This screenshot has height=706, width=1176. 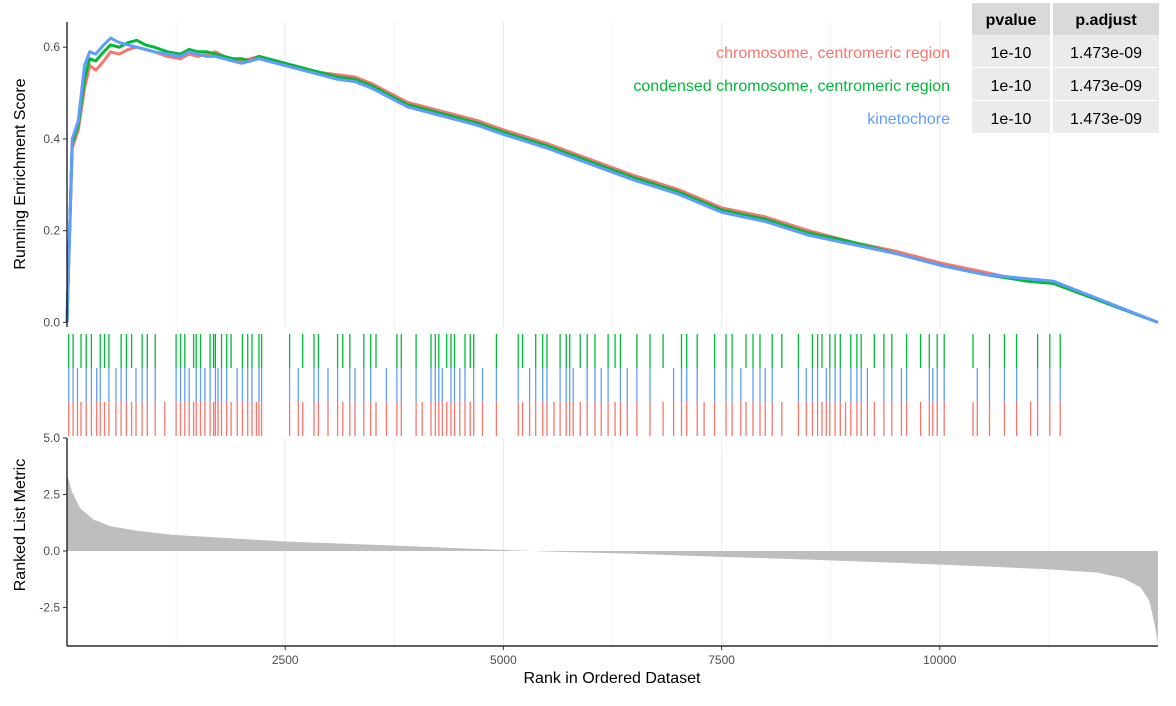 What do you see at coordinates (285, 660) in the screenshot?
I see `x-tick-label: 2500` at bounding box center [285, 660].